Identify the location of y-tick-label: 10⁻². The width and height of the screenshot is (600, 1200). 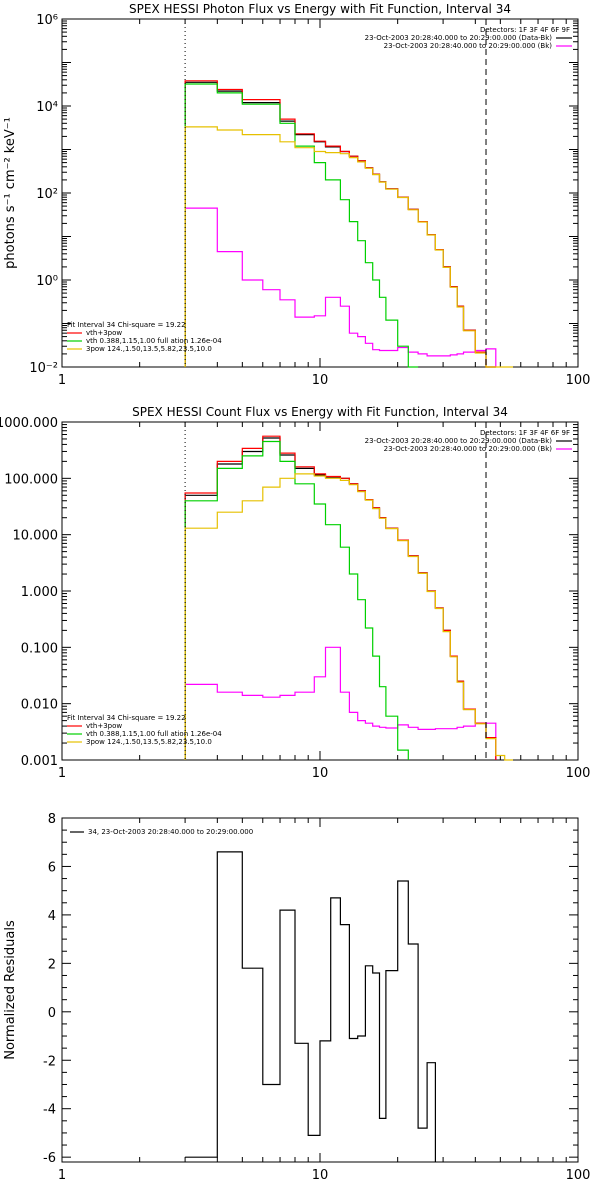
(43, 368).